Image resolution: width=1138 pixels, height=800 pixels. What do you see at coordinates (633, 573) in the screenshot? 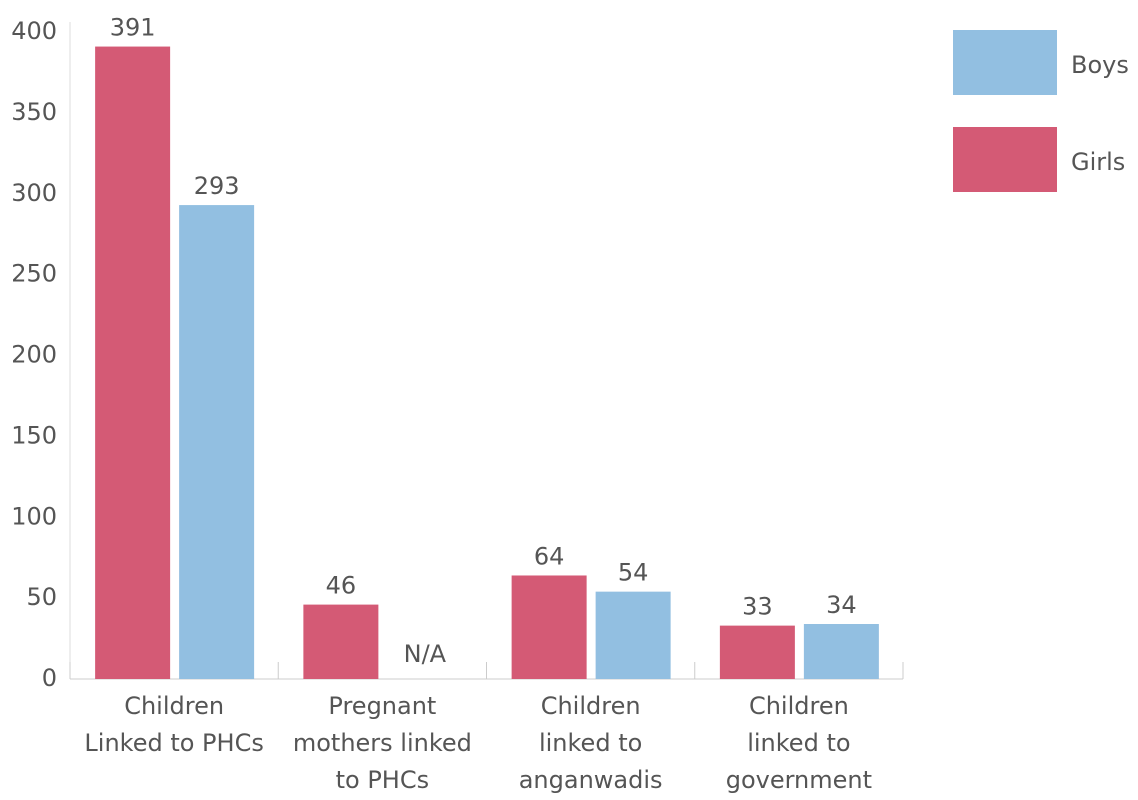
I see `value-label: 54` at bounding box center [633, 573].